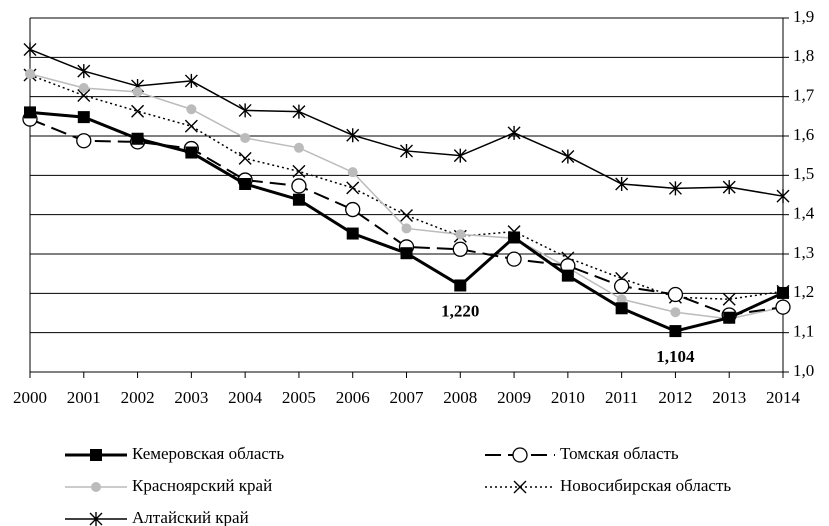  Describe the element at coordinates (621, 397) in the screenshot. I see `x-tick-label: 2011` at that location.